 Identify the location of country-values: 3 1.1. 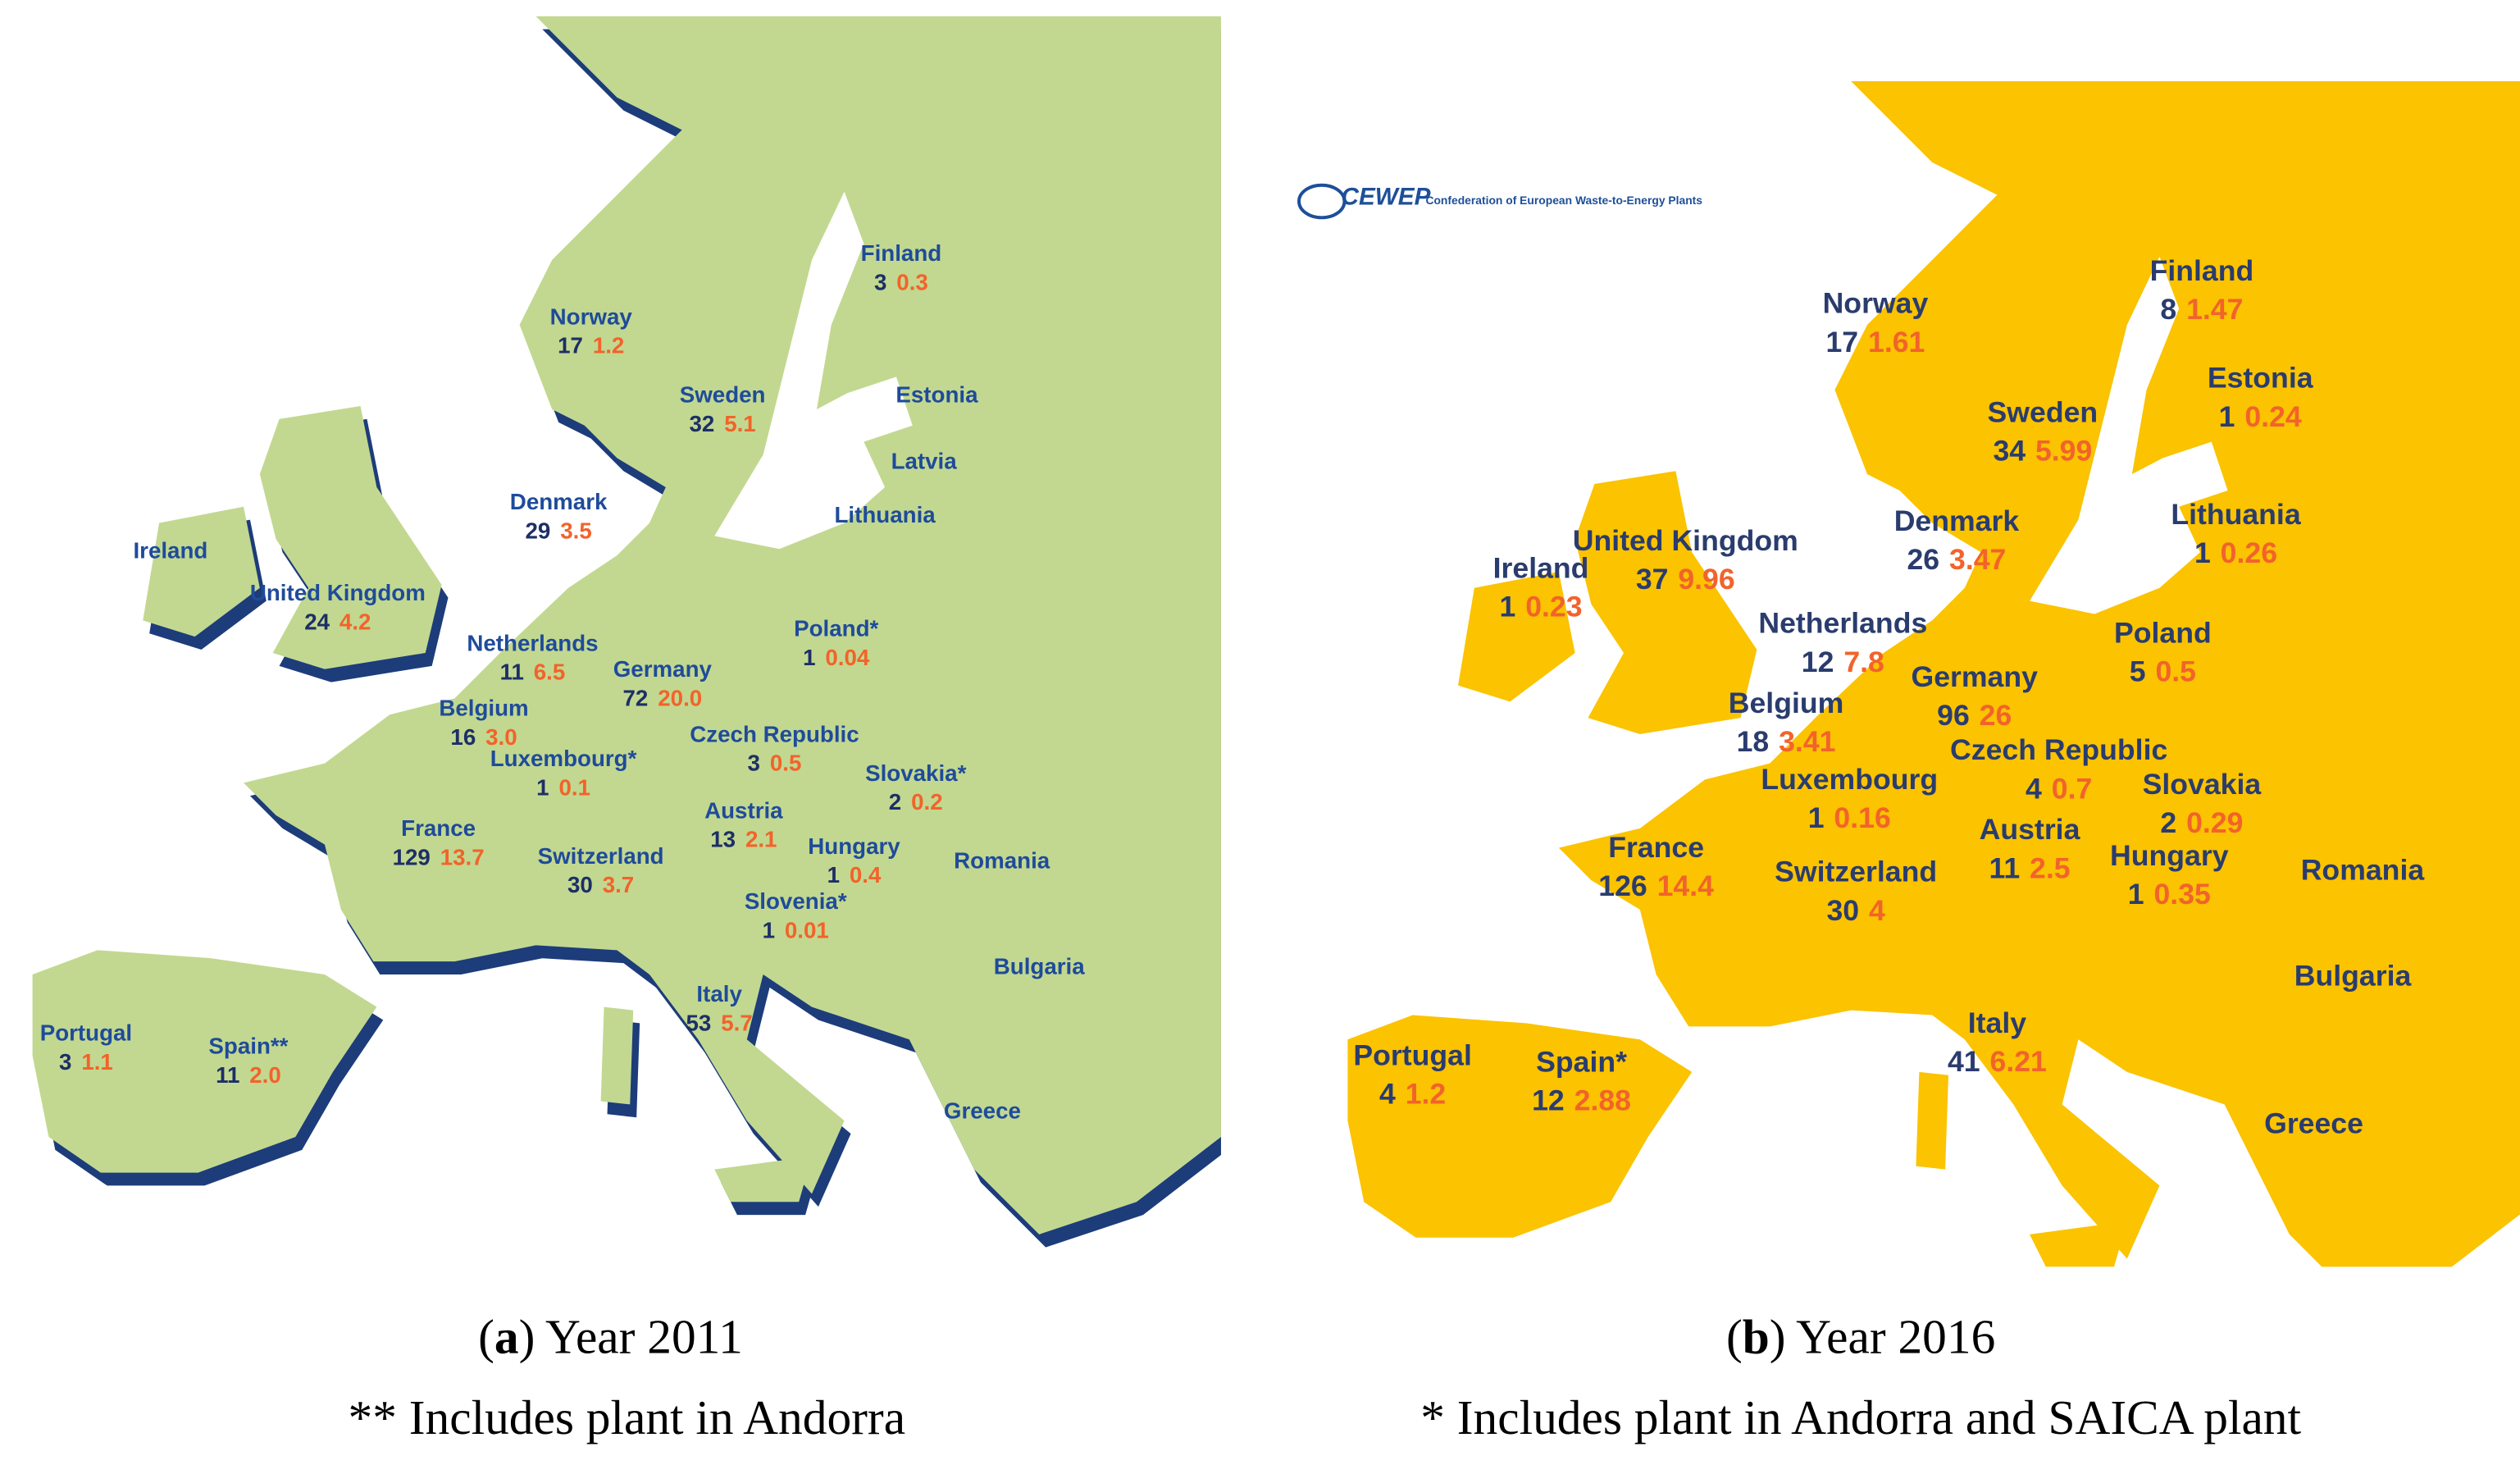
(86, 1062).